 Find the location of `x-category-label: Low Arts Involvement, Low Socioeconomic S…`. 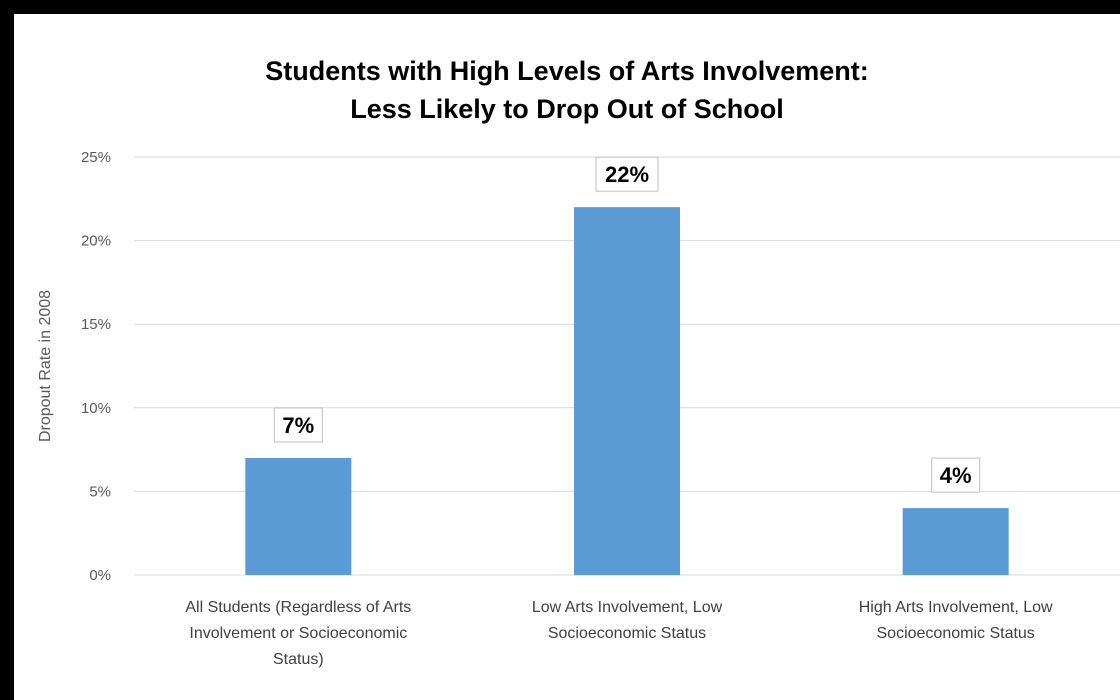

x-category-label: Low Arts Involvement, Low Socioeconomic S… is located at coordinates (627, 621).